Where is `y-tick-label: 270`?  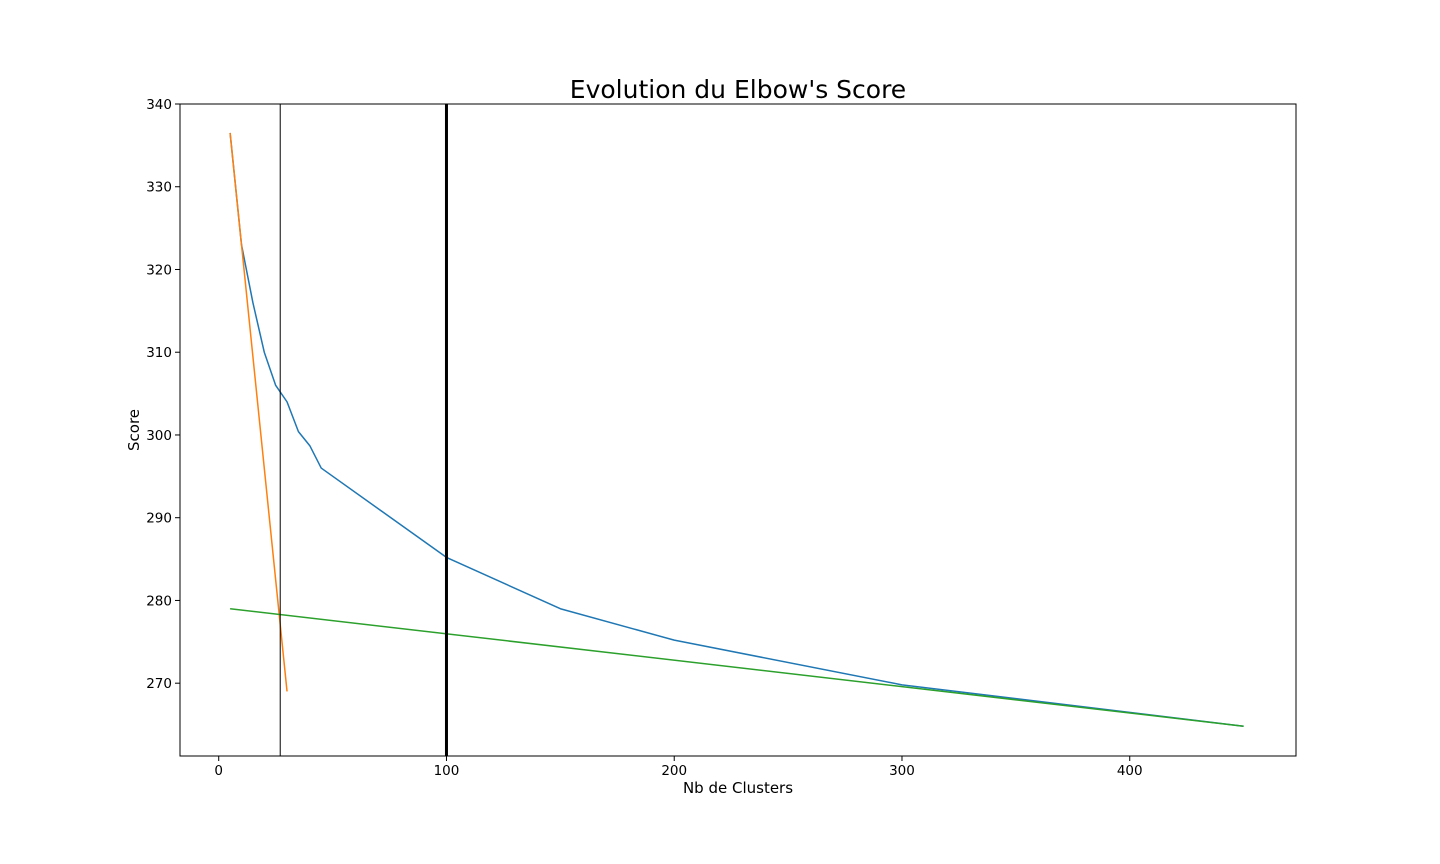 y-tick-label: 270 is located at coordinates (159, 684).